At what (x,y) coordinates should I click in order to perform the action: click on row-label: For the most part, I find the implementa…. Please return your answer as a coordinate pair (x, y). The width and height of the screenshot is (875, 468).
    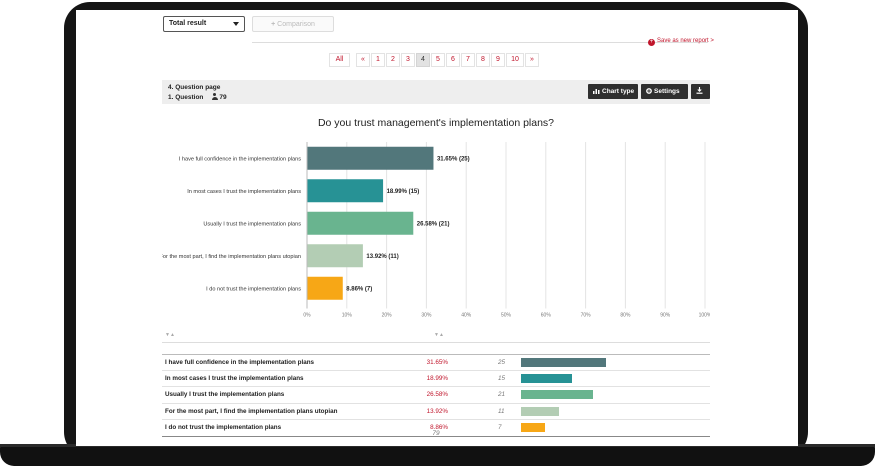
    Looking at the image, I should click on (251, 411).